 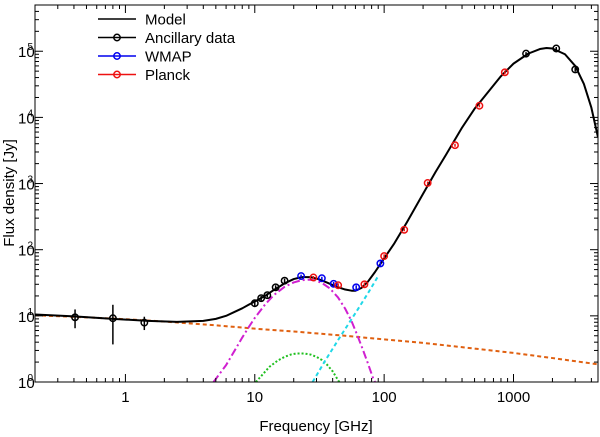 I want to click on y-tick-label: 10¹, so click(x=26, y=316).